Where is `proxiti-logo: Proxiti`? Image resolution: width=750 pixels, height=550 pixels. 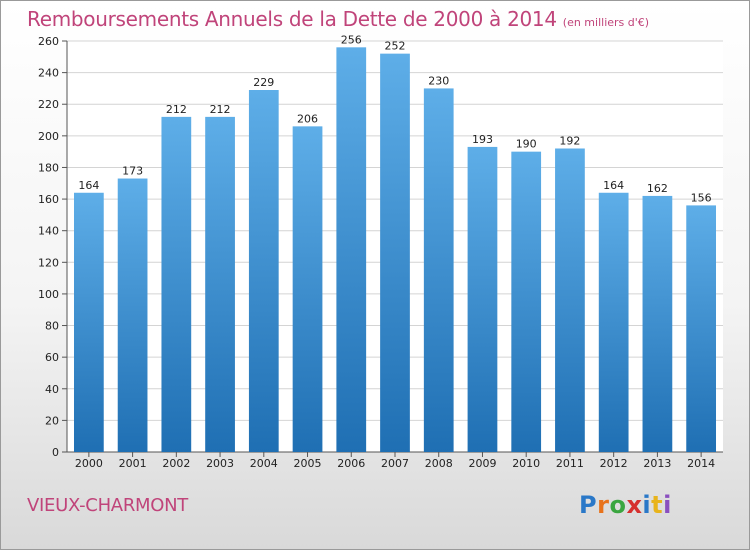 proxiti-logo: Proxiti is located at coordinates (625, 505).